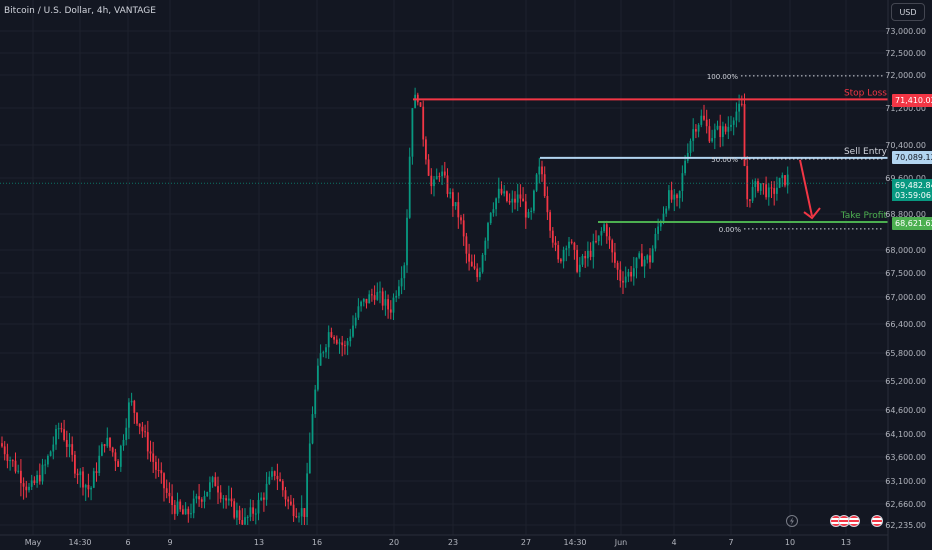 Image resolution: width=932 pixels, height=550 pixels. Describe the element at coordinates (724, 160) in the screenshot. I see `fib-level-label: 50.00%` at that location.